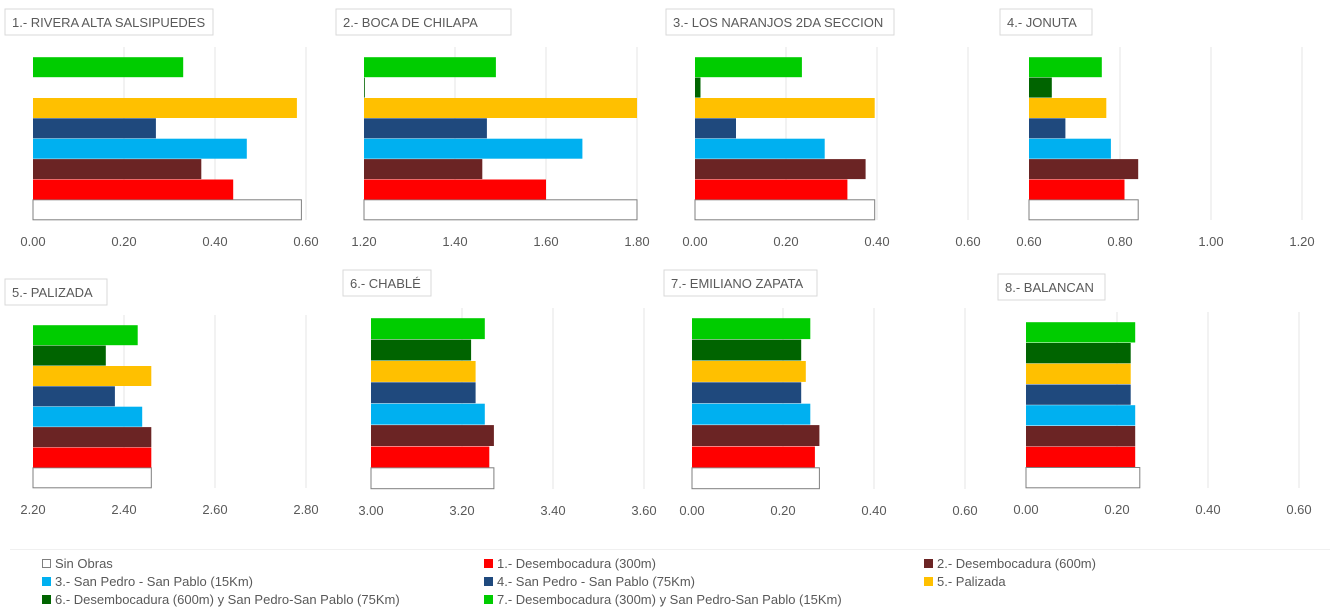 Image resolution: width=1331 pixels, height=608 pixels. I want to click on chart-panel: 6.- CHABLÉ 3.00 3.20 3.40 3.60, so click(499, 393).